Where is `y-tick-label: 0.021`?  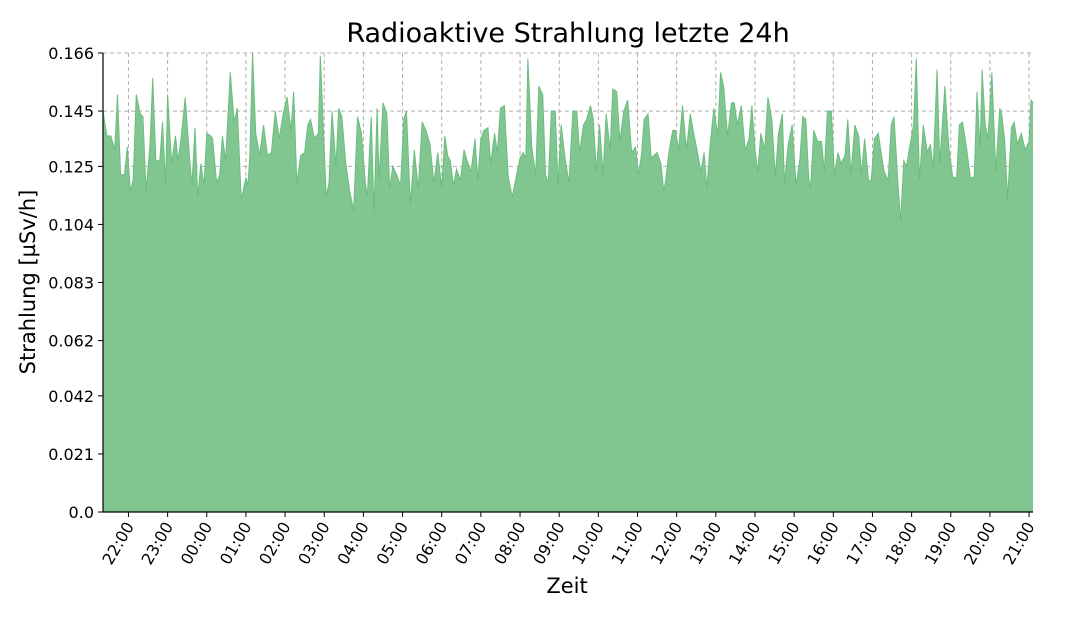 y-tick-label: 0.021 is located at coordinates (71, 454).